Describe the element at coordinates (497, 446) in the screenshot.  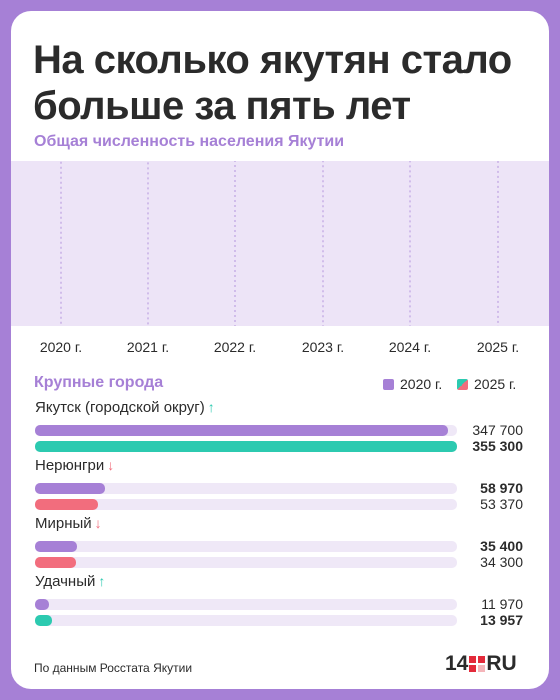
I see `bar-value-label: 355 300` at that location.